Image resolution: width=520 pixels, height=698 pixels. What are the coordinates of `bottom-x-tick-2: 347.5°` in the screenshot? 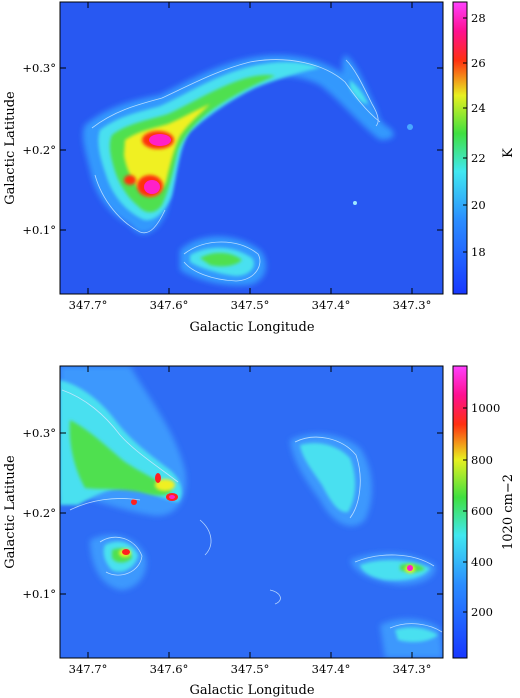 It's located at (250, 669).